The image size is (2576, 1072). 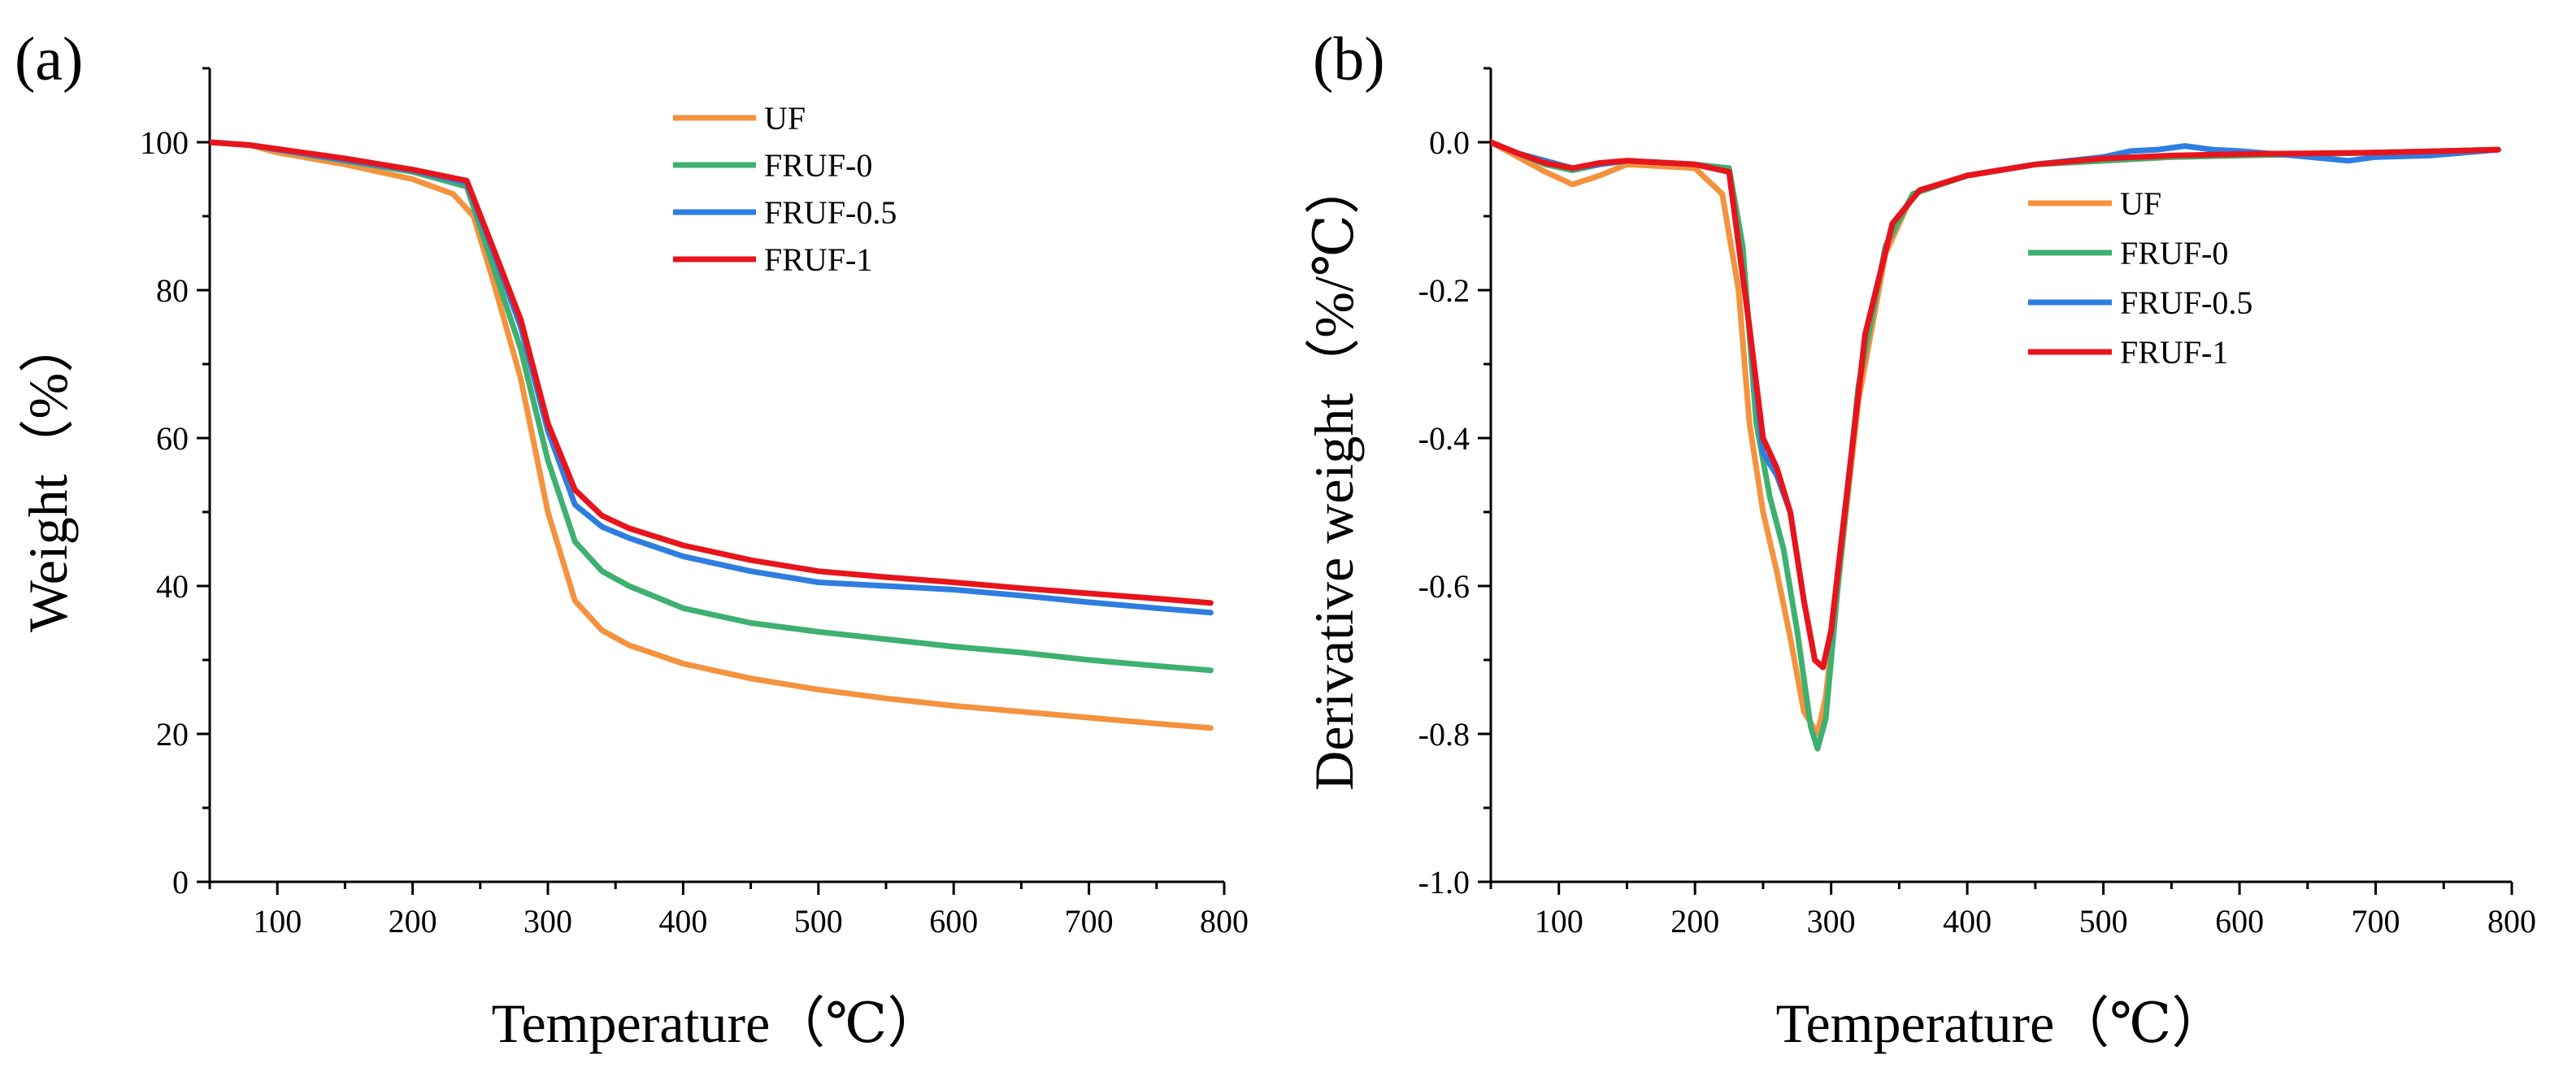 What do you see at coordinates (1444, 290) in the screenshot?
I see `y-tick-label: -0.2` at bounding box center [1444, 290].